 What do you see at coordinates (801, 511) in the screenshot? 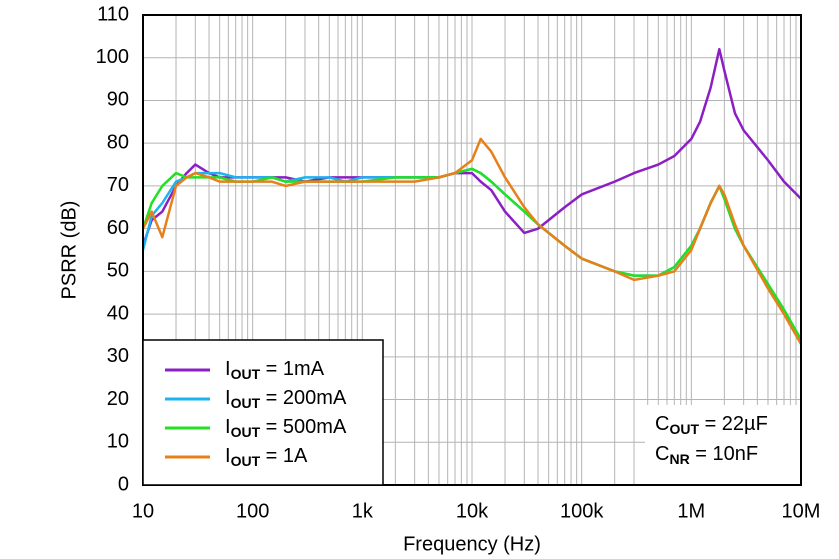
I see `x-tick-label: 10M` at bounding box center [801, 511].